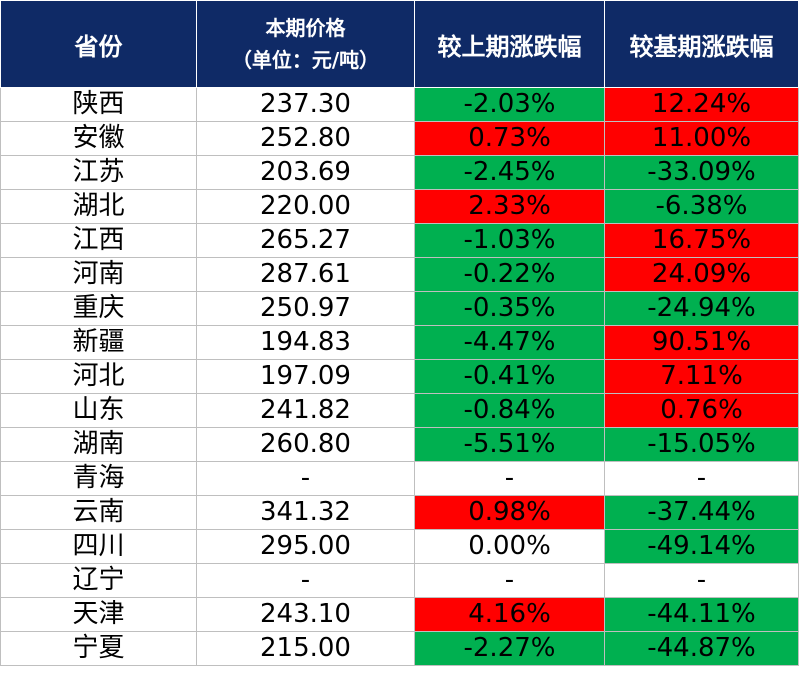 The width and height of the screenshot is (800, 684). I want to click on yoy-change-cell: -33.09%, so click(701, 172).